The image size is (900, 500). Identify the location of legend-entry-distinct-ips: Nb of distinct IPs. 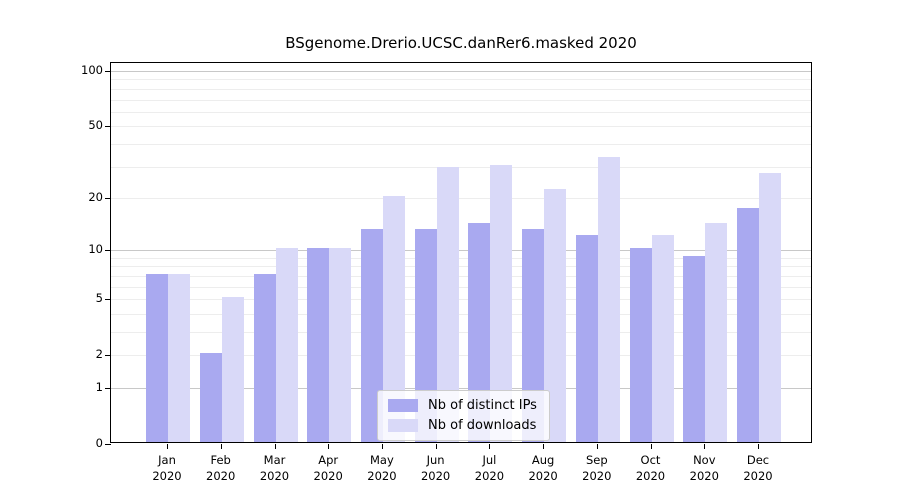
(462, 405).